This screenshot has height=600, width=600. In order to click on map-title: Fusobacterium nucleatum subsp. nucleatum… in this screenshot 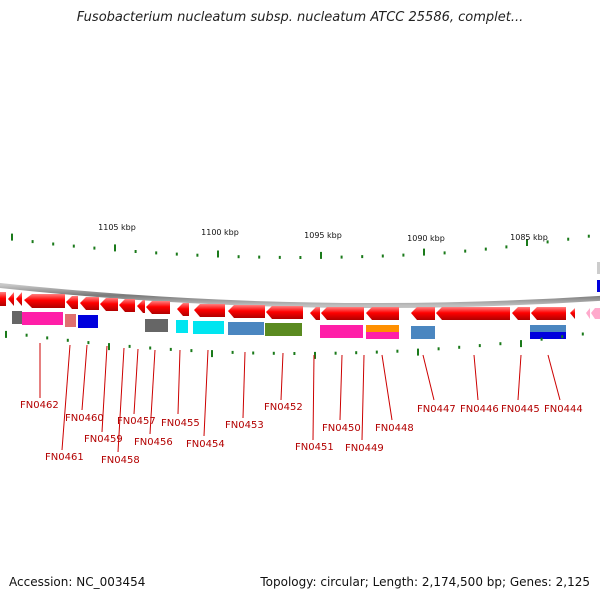, I will do `click(300, 17)`.